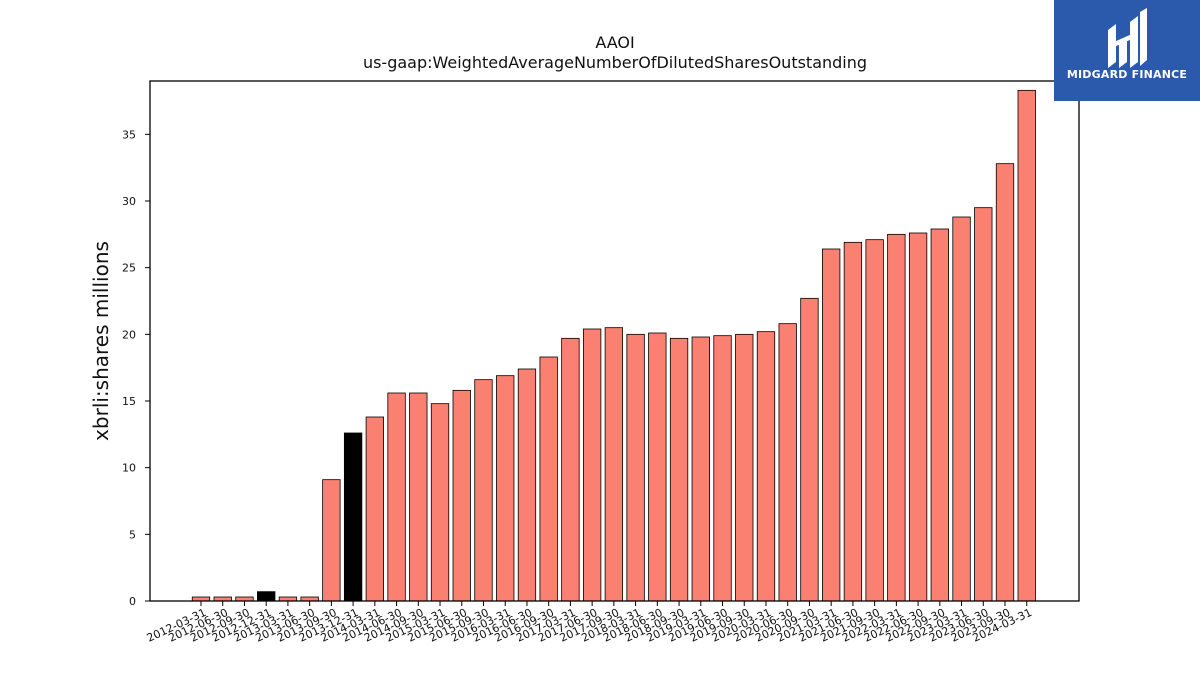 Image resolution: width=1200 pixels, height=675 pixels. What do you see at coordinates (614, 42) in the screenshot?
I see `chart-title: AAOI` at bounding box center [614, 42].